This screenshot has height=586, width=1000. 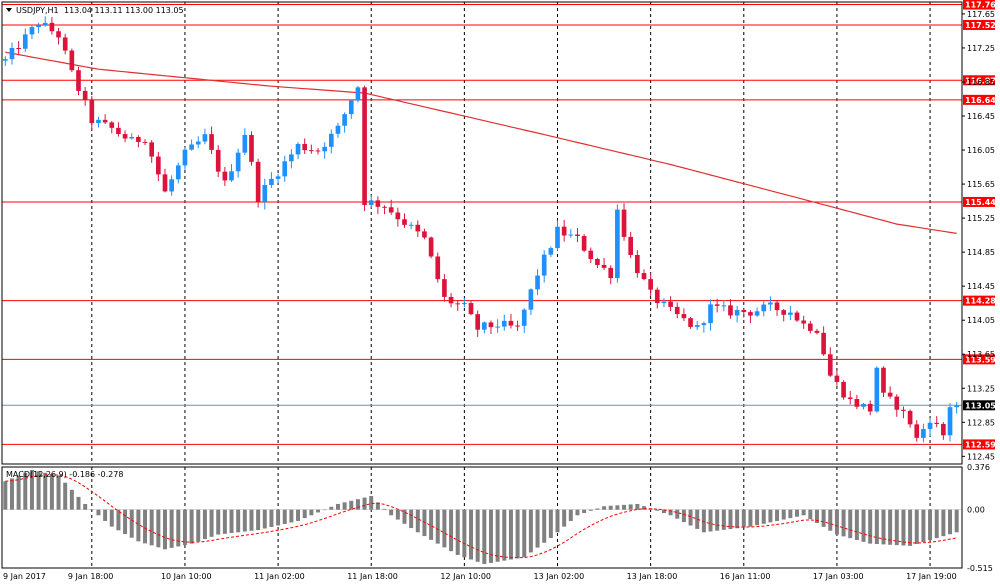 What do you see at coordinates (186, 576) in the screenshot?
I see `x-tick-label: 10 Jan 10:00` at bounding box center [186, 576].